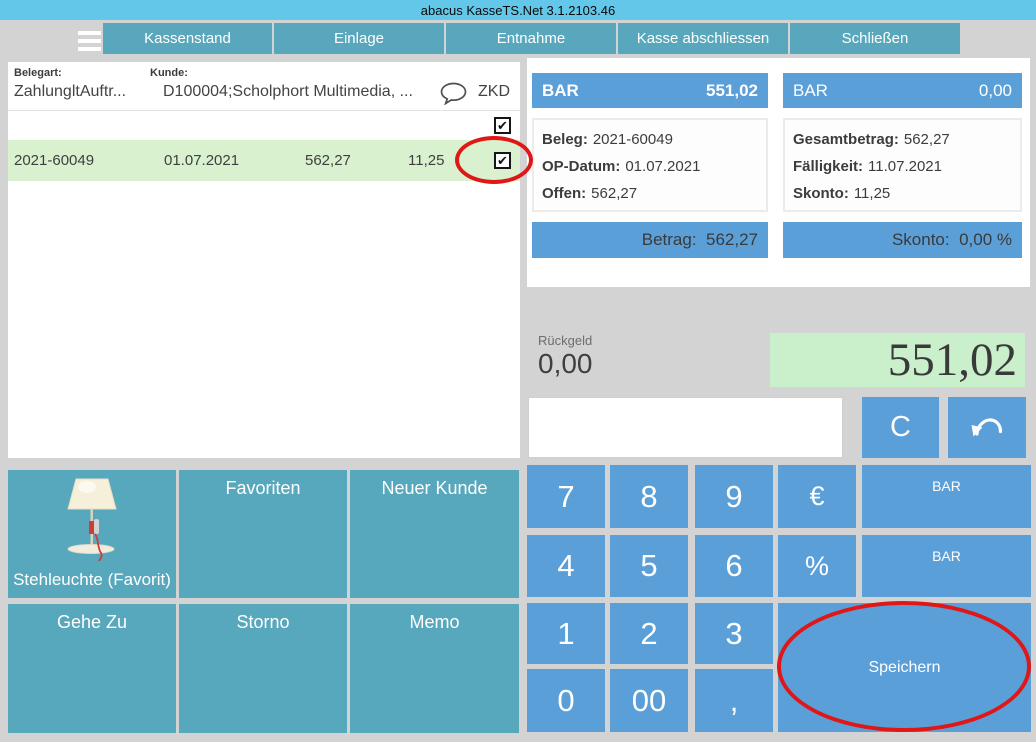 This screenshot has width=1036, height=742. What do you see at coordinates (566, 700) in the screenshot?
I see `numpad-key-0: 0` at bounding box center [566, 700].